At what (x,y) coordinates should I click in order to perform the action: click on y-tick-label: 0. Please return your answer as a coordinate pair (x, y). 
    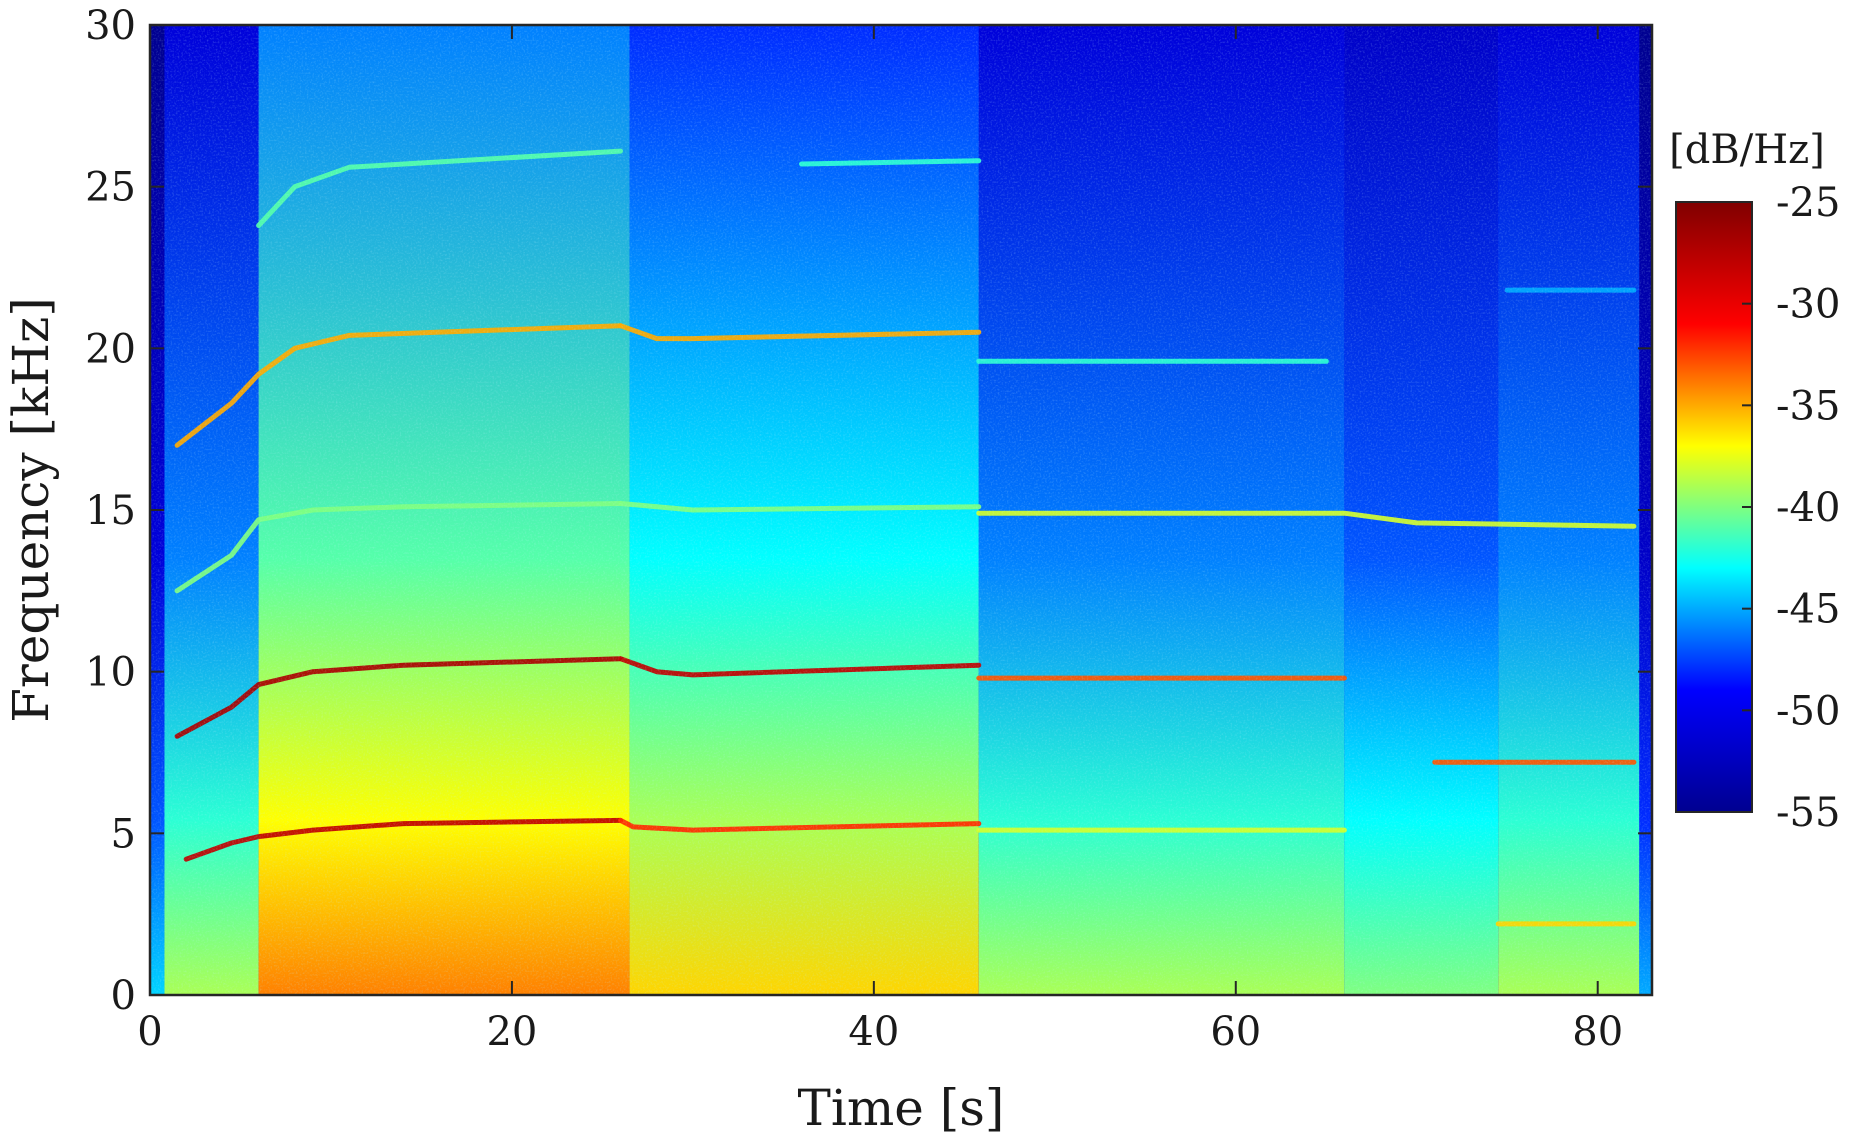
    Looking at the image, I should click on (123, 996).